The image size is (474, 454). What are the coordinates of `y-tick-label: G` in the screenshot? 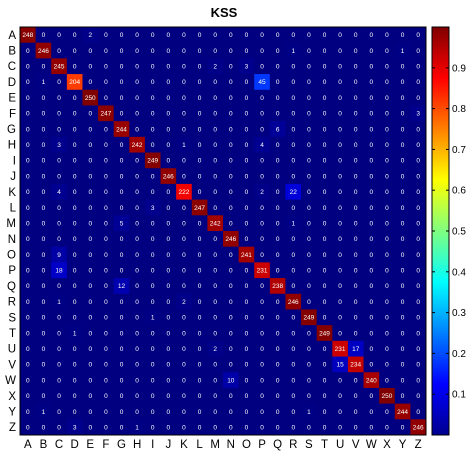 It's located at (11, 130).